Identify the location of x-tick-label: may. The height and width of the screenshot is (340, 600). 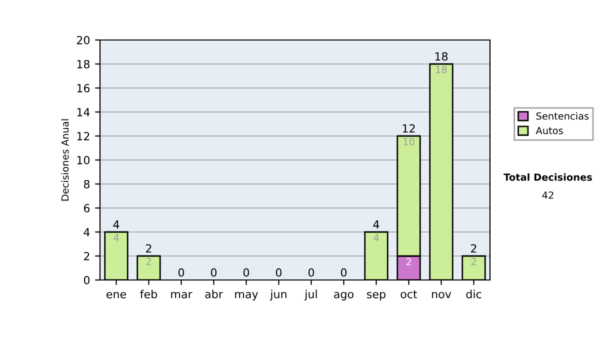
(246, 296).